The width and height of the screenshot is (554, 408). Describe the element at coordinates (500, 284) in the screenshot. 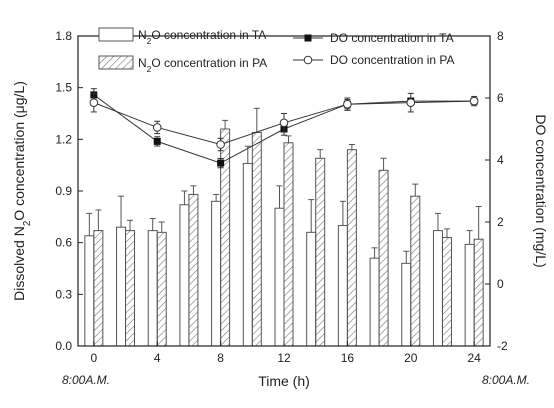

I see `y-right-tick-label: 0` at that location.